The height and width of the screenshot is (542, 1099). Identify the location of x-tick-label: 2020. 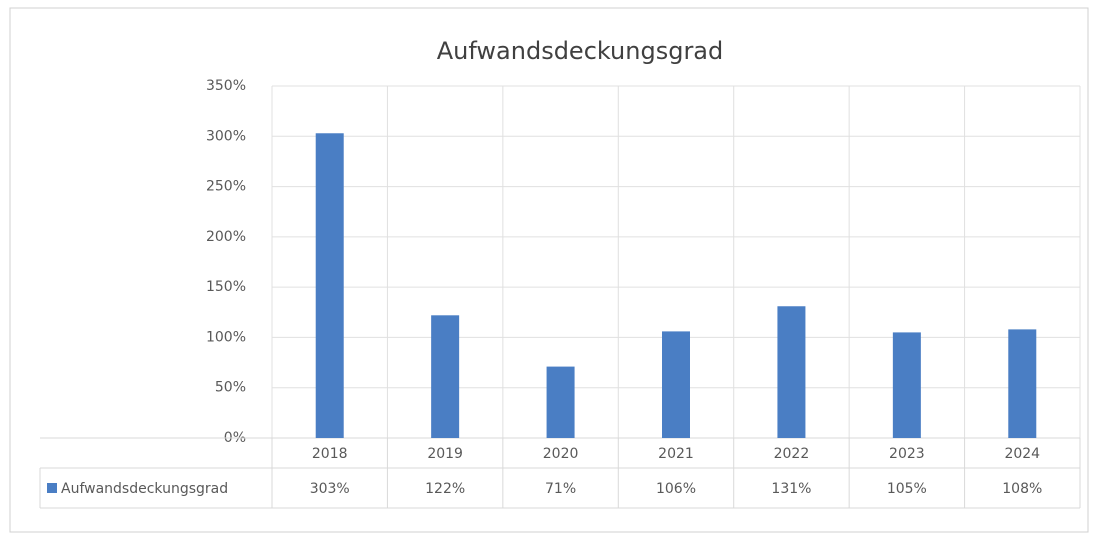
(561, 454).